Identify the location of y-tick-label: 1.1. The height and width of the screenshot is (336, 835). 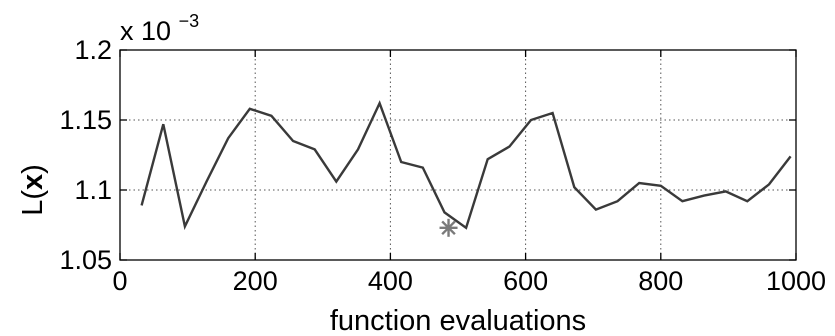
(93, 190).